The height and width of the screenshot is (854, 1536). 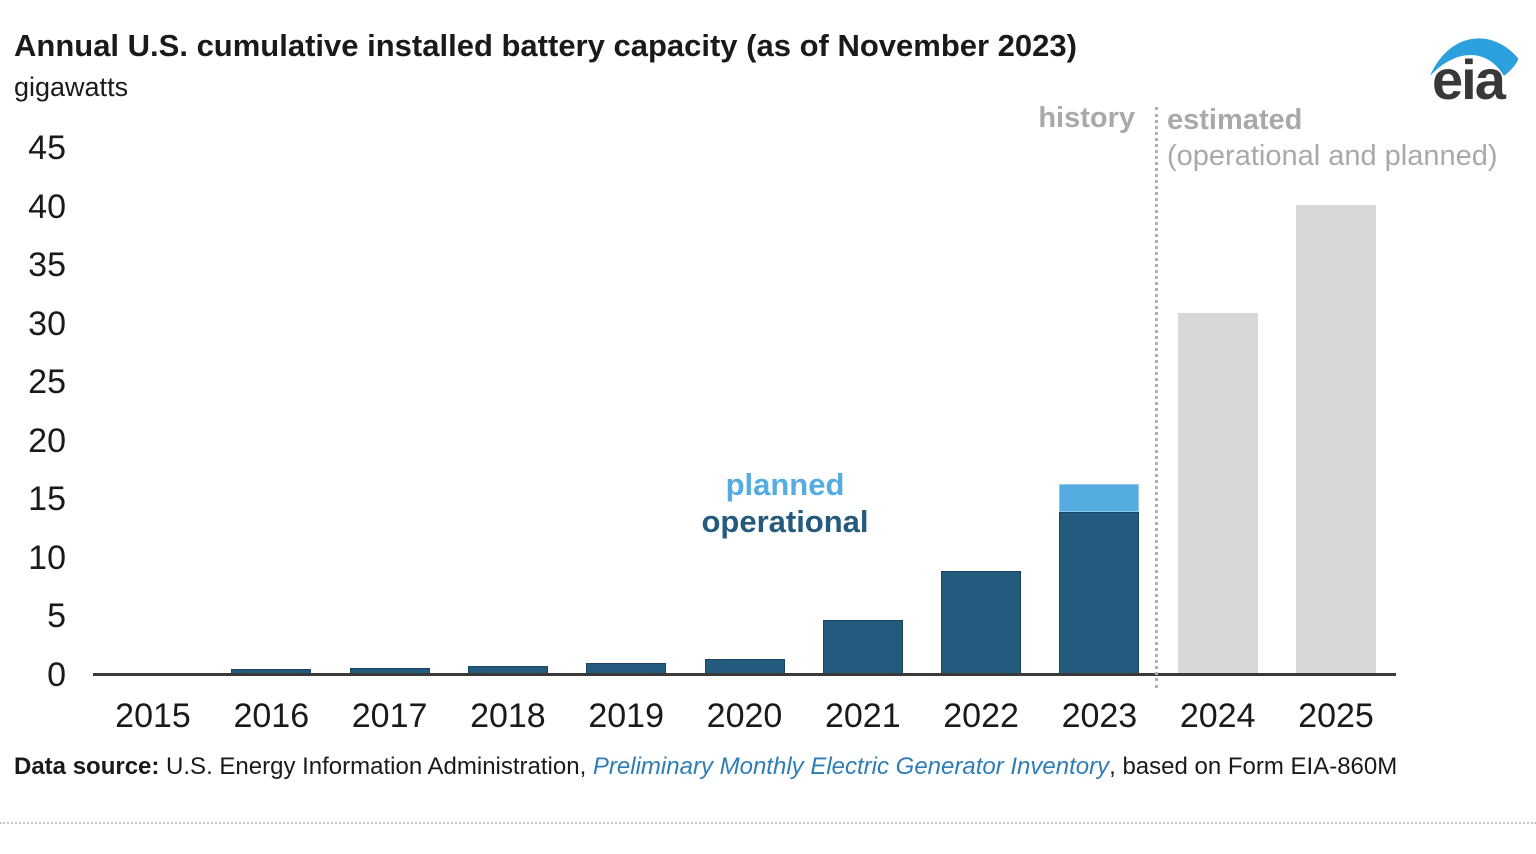 What do you see at coordinates (47, 440) in the screenshot?
I see `y-tick-label-20: 20` at bounding box center [47, 440].